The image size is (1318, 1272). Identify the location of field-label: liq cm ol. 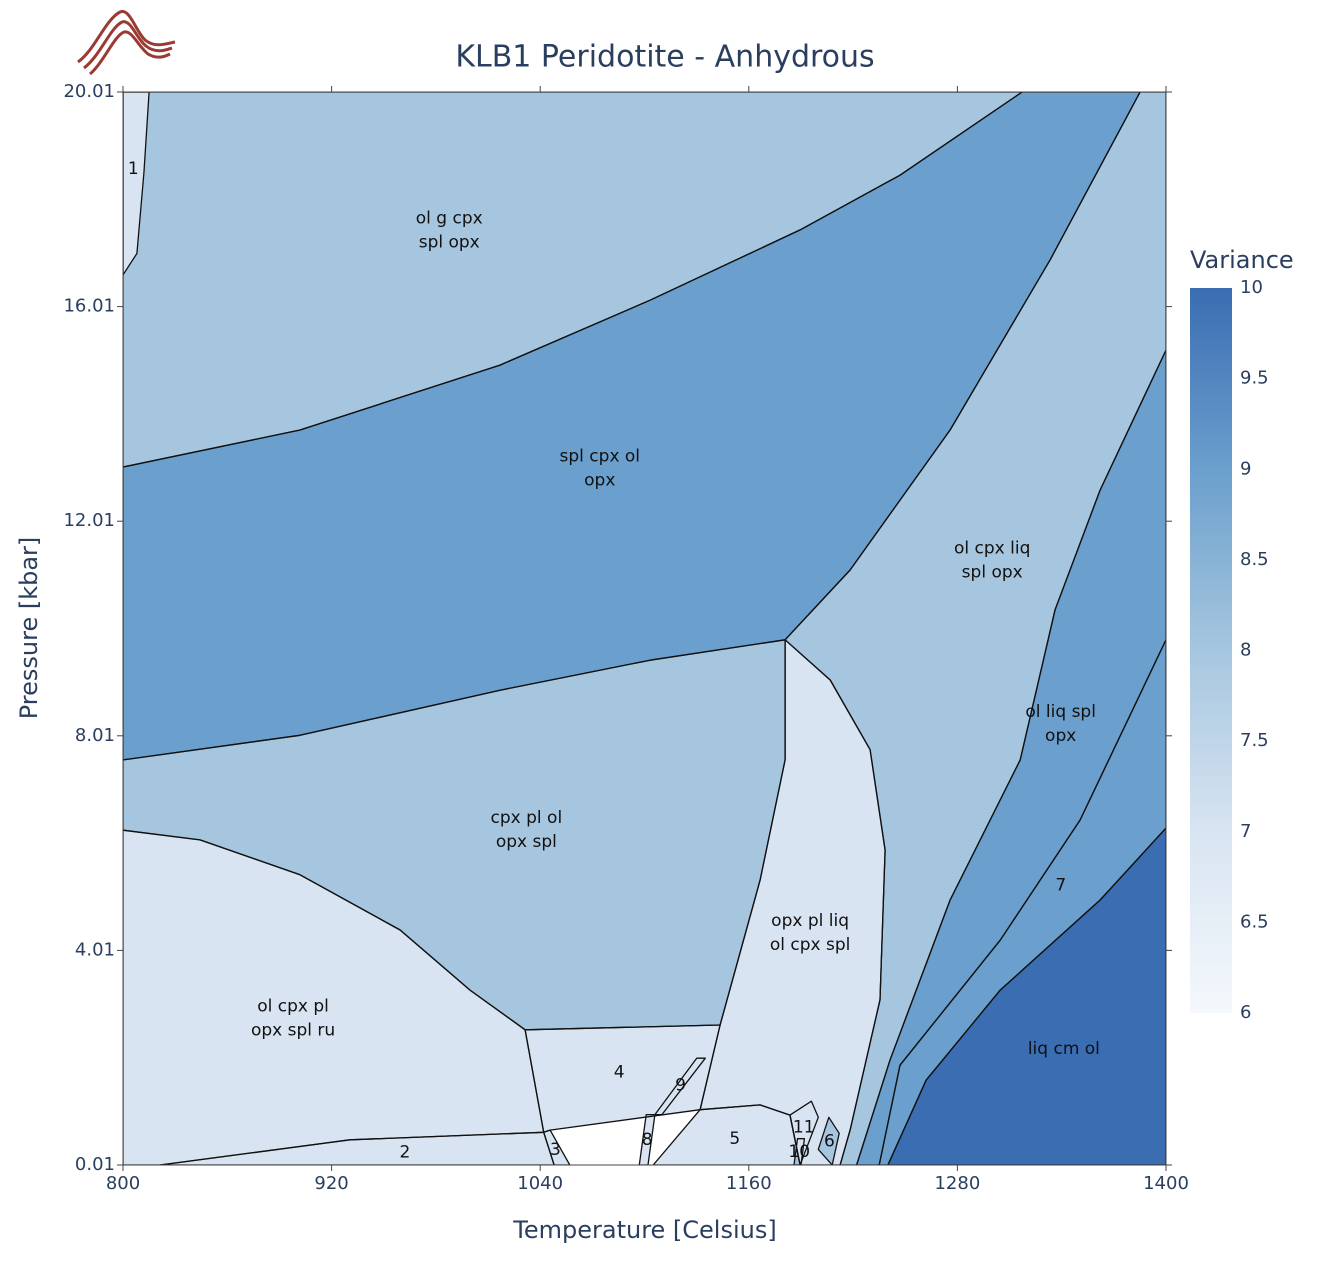
(1064, 1049).